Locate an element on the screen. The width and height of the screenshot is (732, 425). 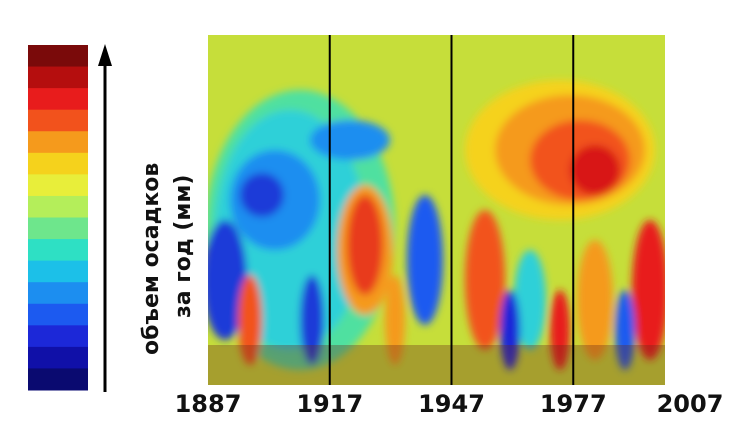
x-tick-label: 2007 is located at coordinates (690, 404).